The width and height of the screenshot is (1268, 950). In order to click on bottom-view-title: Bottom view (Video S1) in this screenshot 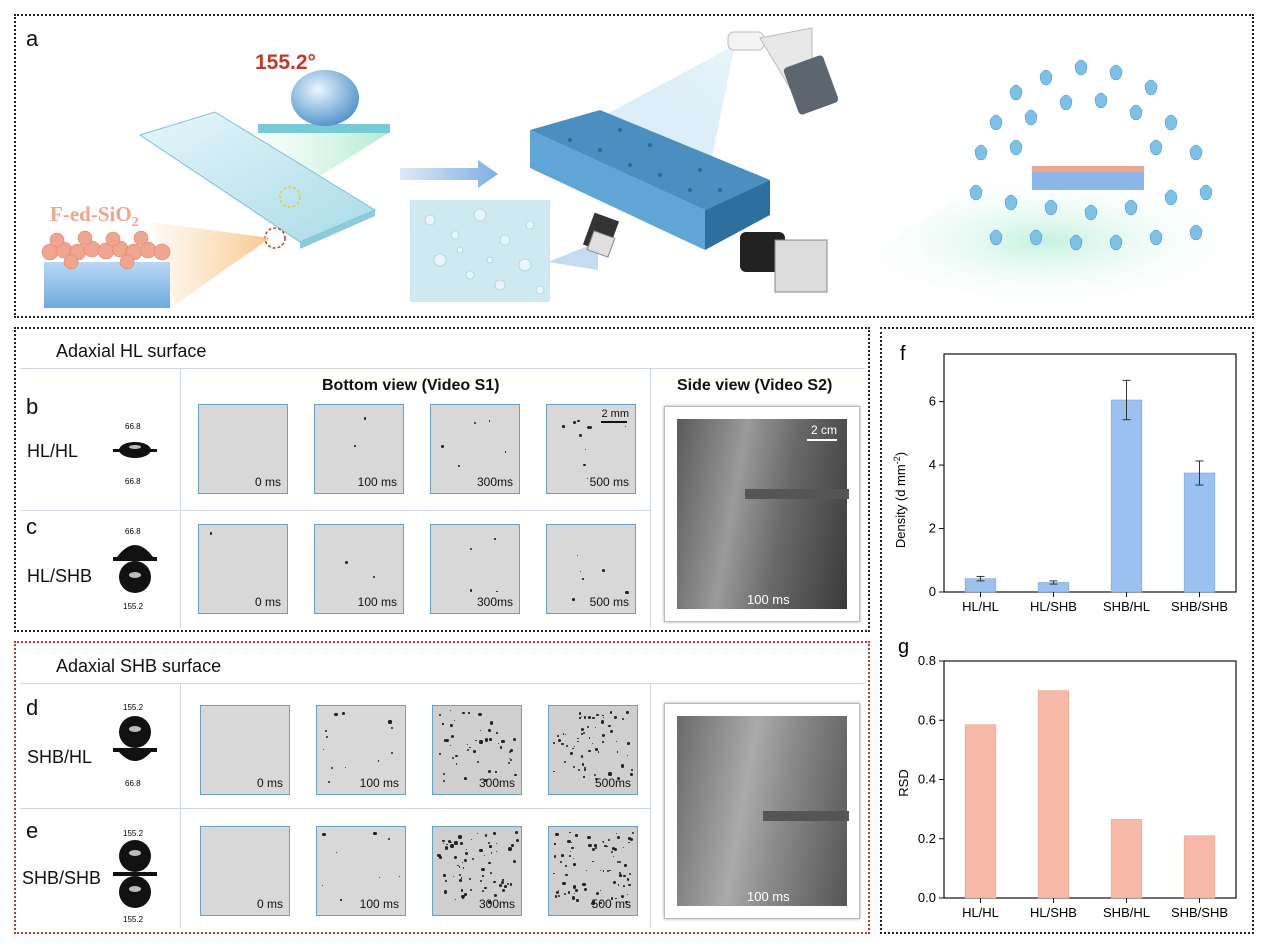, I will do `click(411, 385)`.